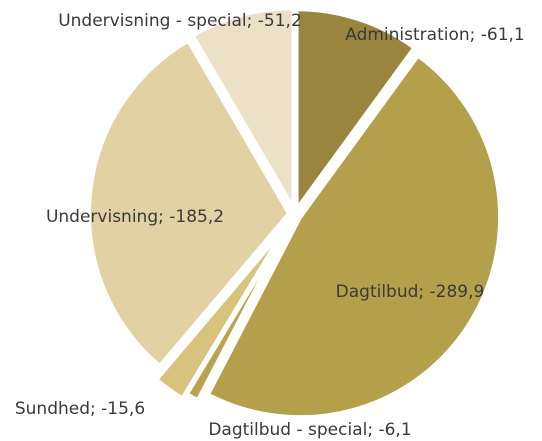  Describe the element at coordinates (135, 217) in the screenshot. I see `slice-label: Undervisning; -185,2` at that location.